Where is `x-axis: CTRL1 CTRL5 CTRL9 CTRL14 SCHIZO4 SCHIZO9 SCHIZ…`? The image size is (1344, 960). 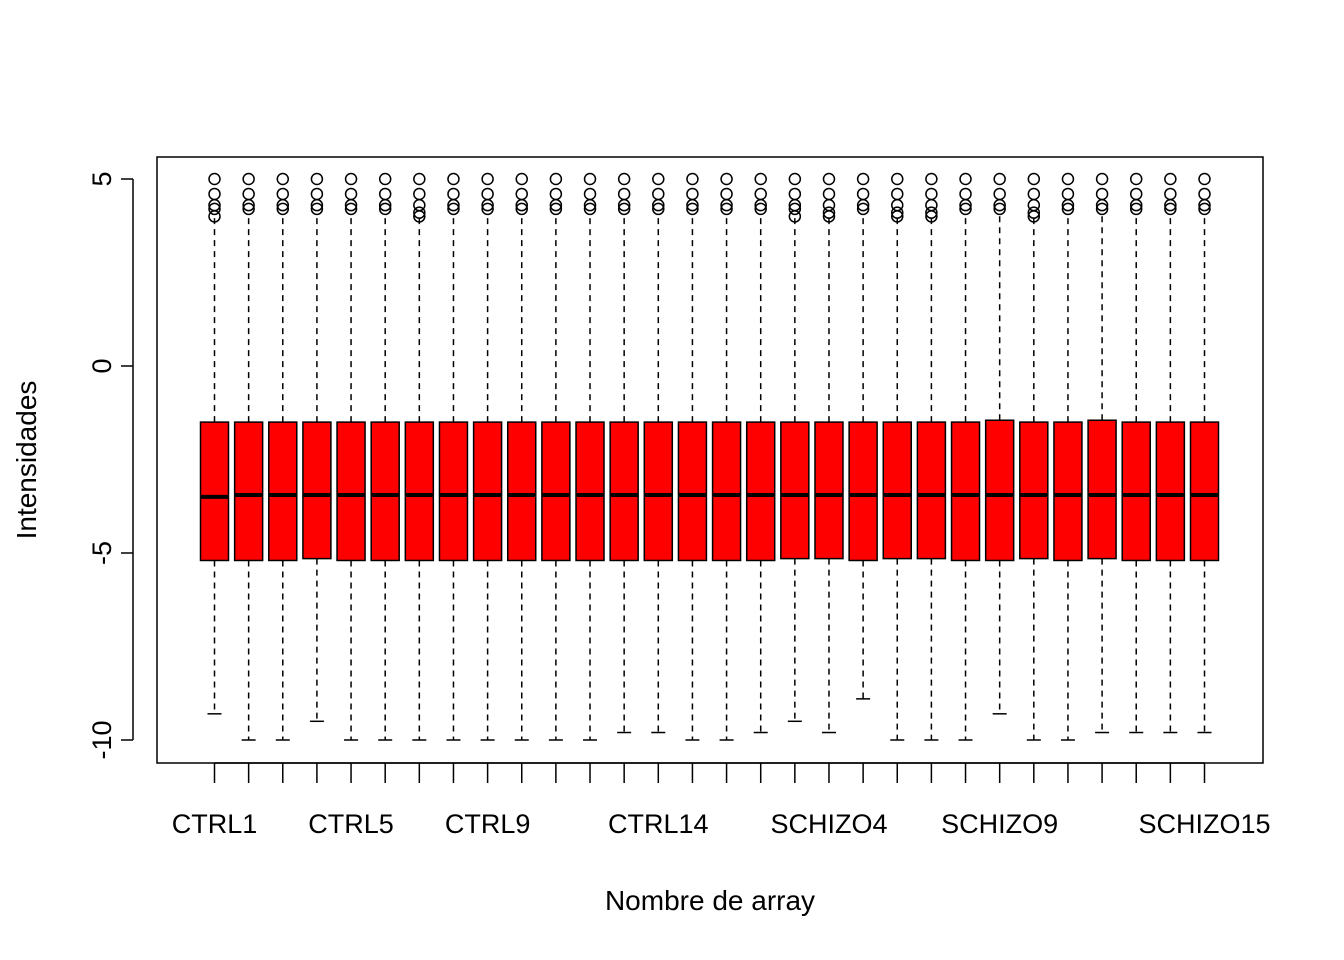 x-axis: CTRL1 CTRL5 CTRL9 CTRL14 SCHIZO4 SCHIZO9 SCHIZ… is located at coordinates (721, 800).